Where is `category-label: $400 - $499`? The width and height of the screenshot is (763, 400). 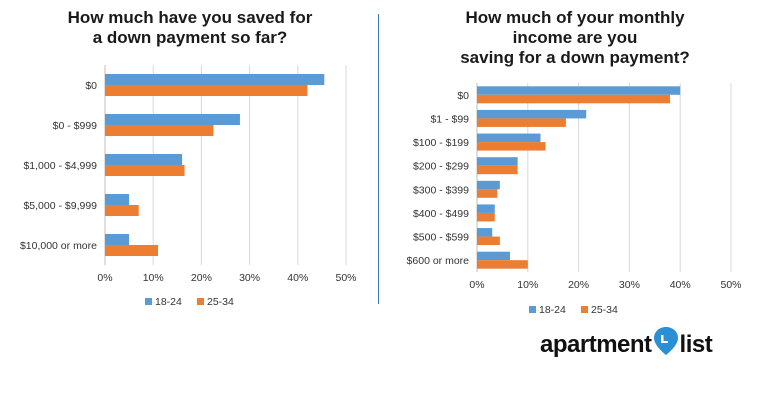 category-label: $400 - $499 is located at coordinates (441, 214).